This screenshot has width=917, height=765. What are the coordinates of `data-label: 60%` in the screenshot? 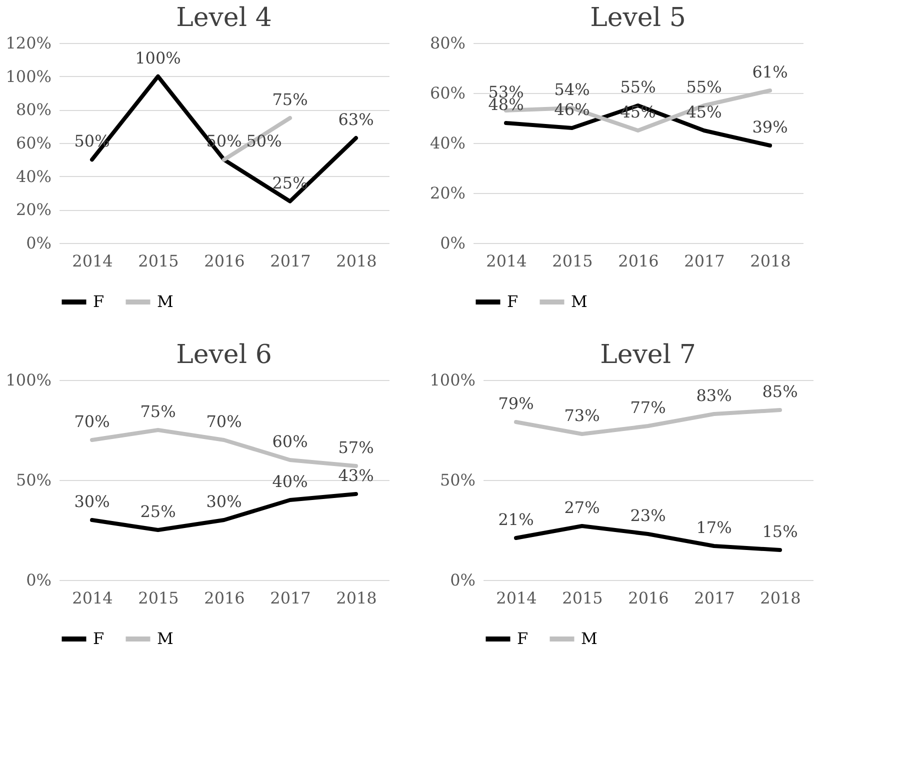 It's located at (290, 441).